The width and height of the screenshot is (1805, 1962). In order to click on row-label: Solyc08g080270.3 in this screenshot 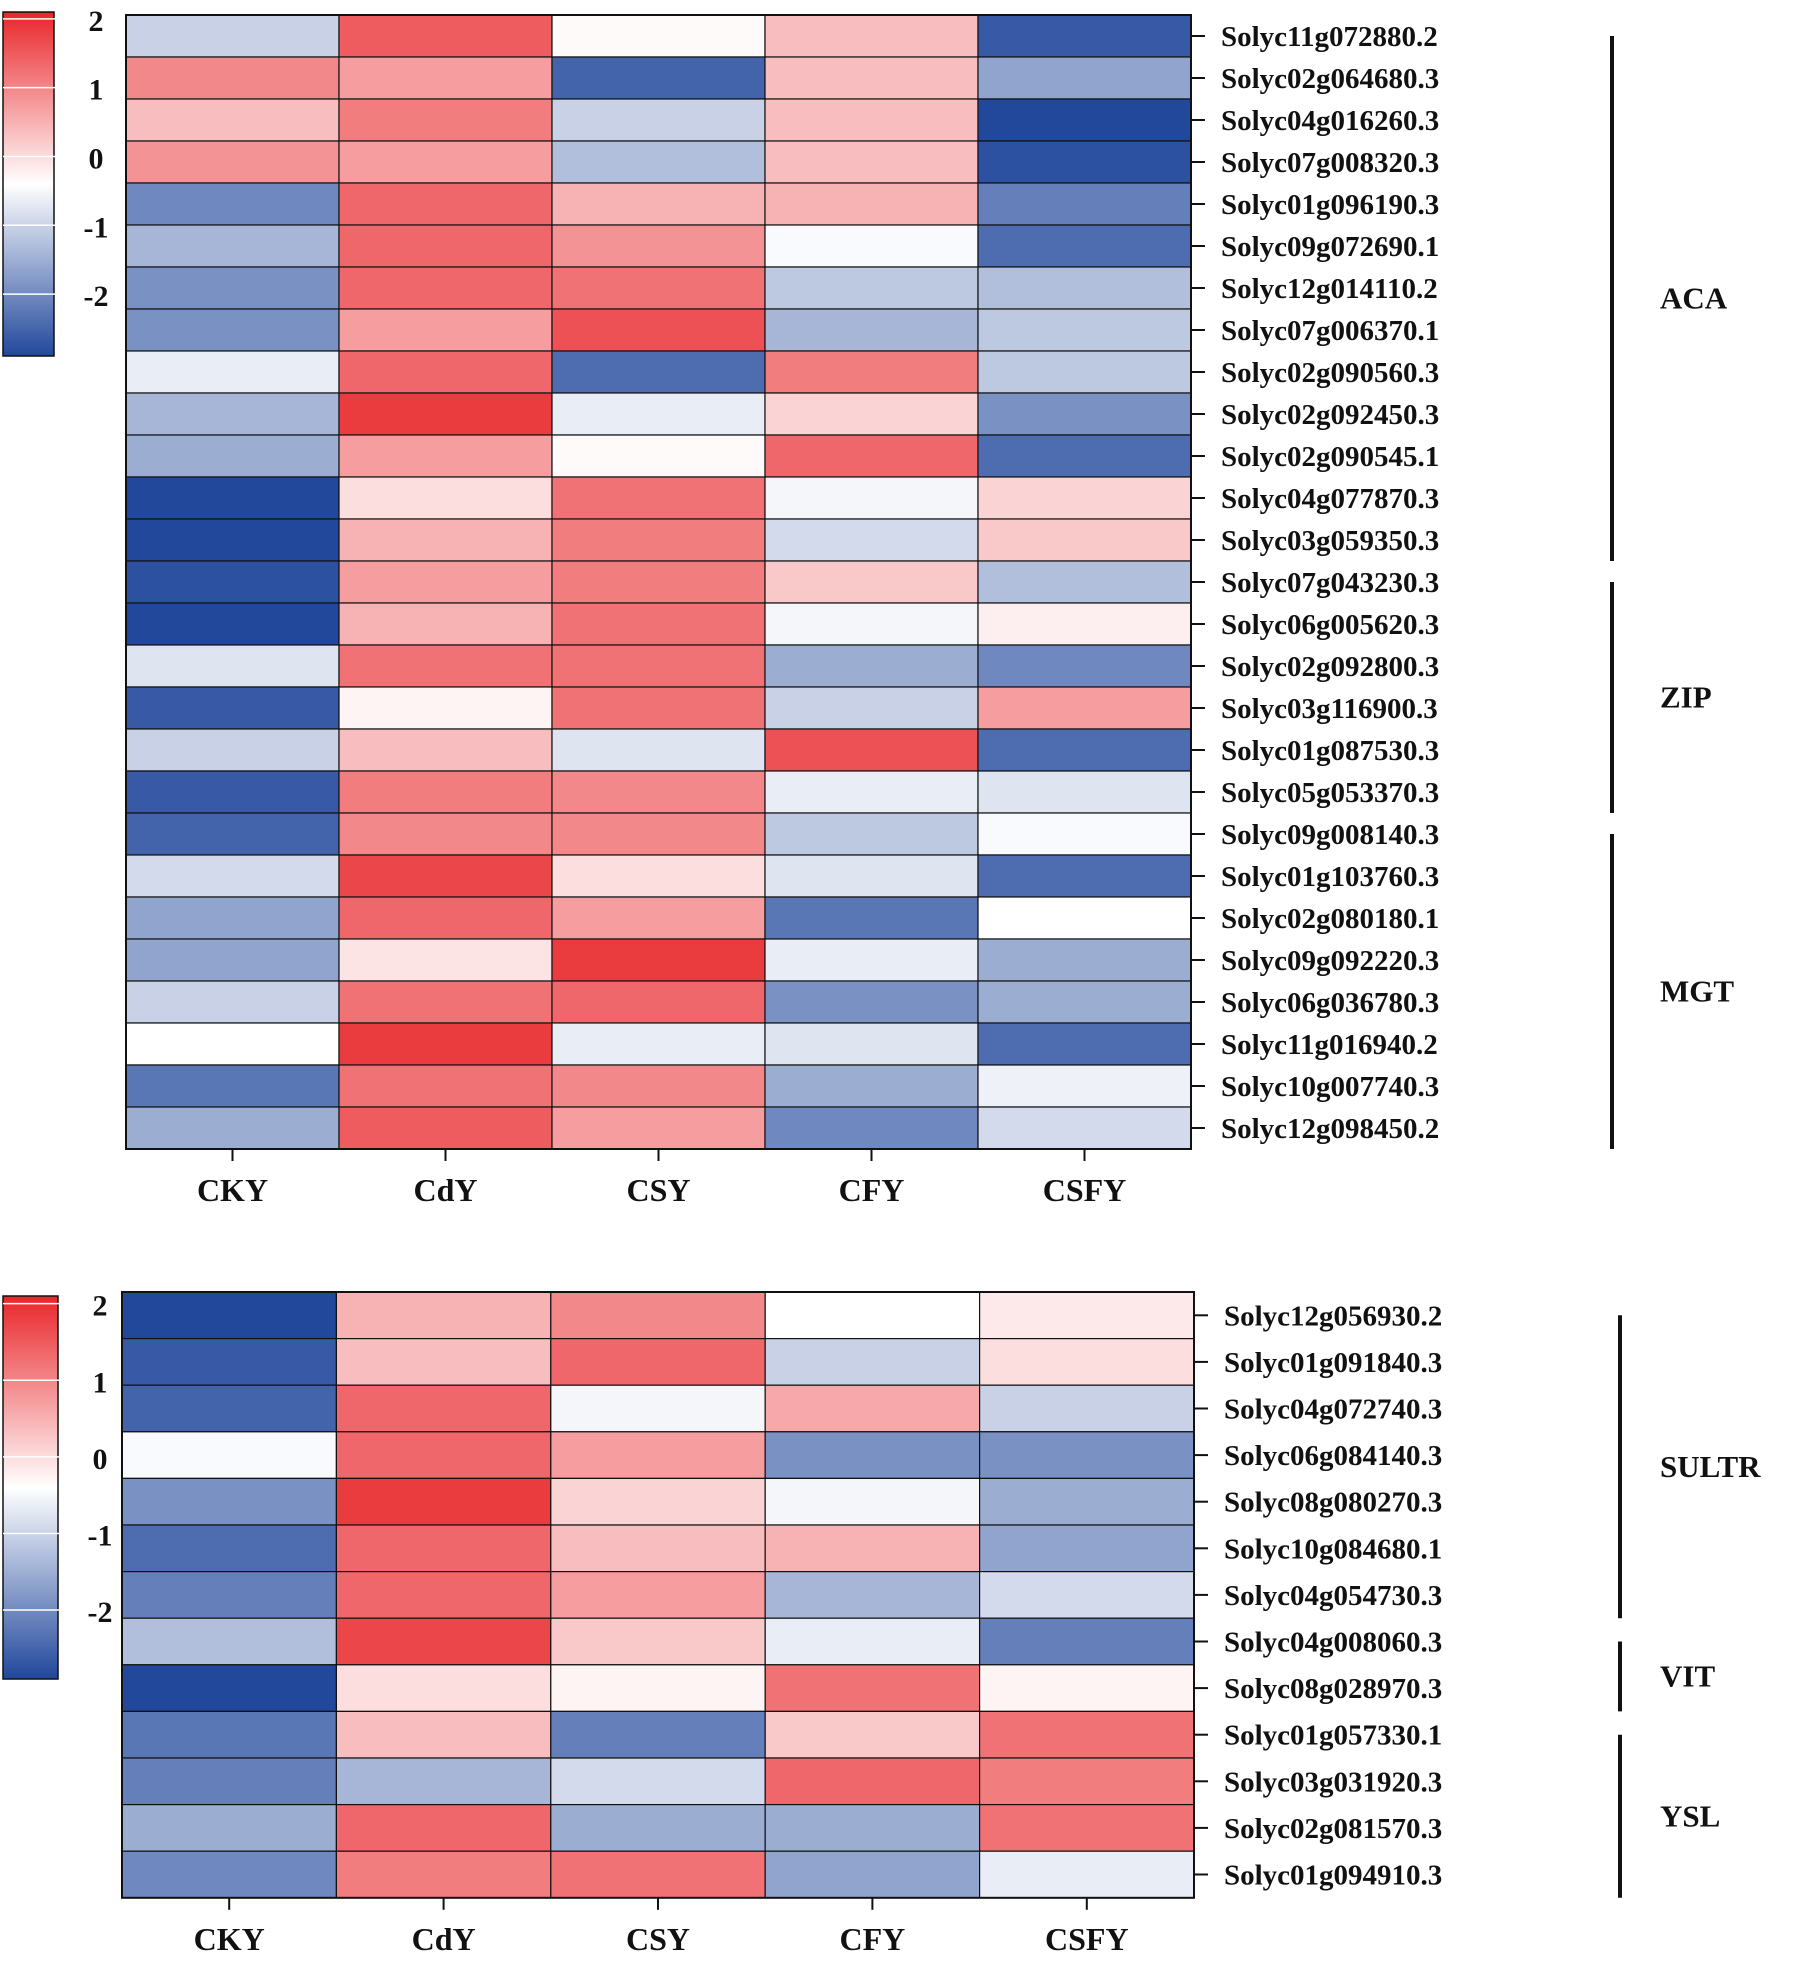, I will do `click(1333, 1503)`.